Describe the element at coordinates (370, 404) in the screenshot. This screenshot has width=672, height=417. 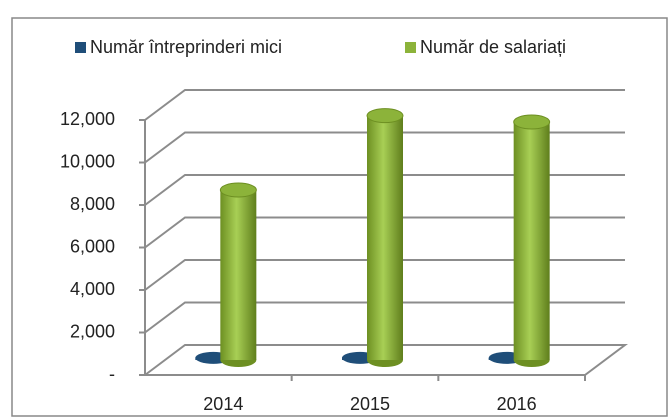
I see `x-tick-label: 2015` at that location.